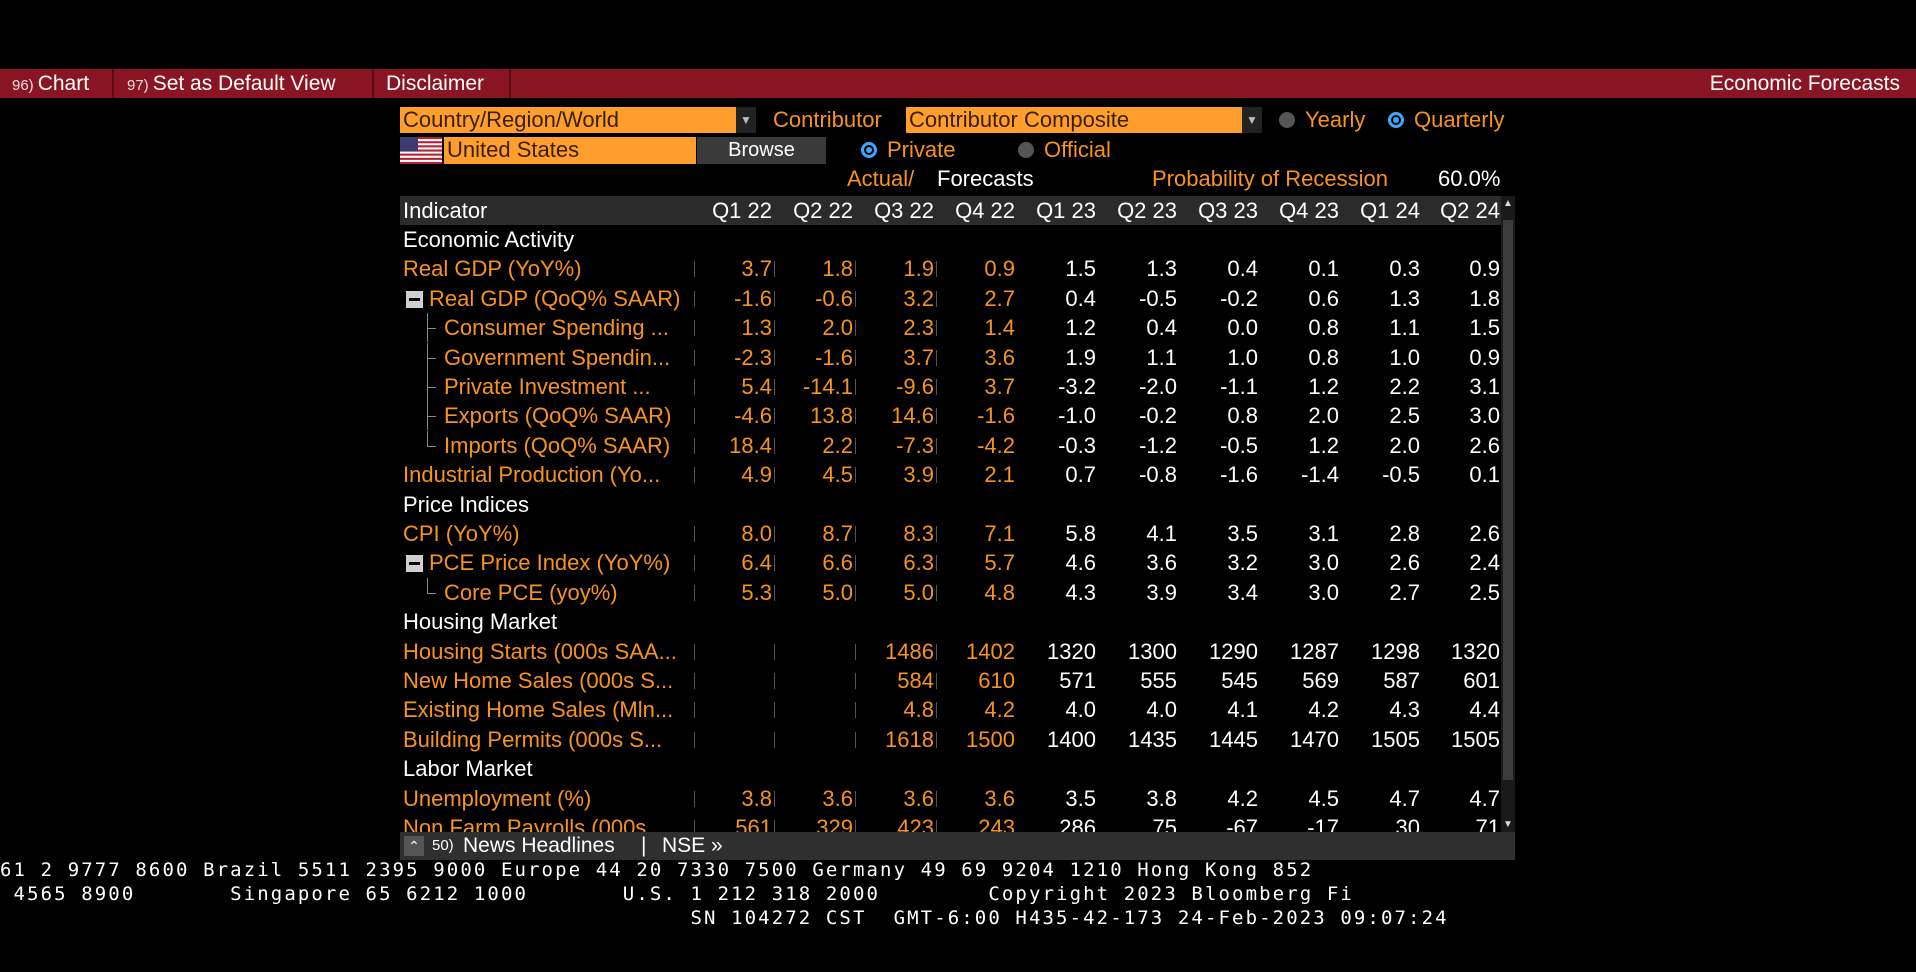  What do you see at coordinates (742, 210) in the screenshot?
I see `column-header: Q1 22` at bounding box center [742, 210].